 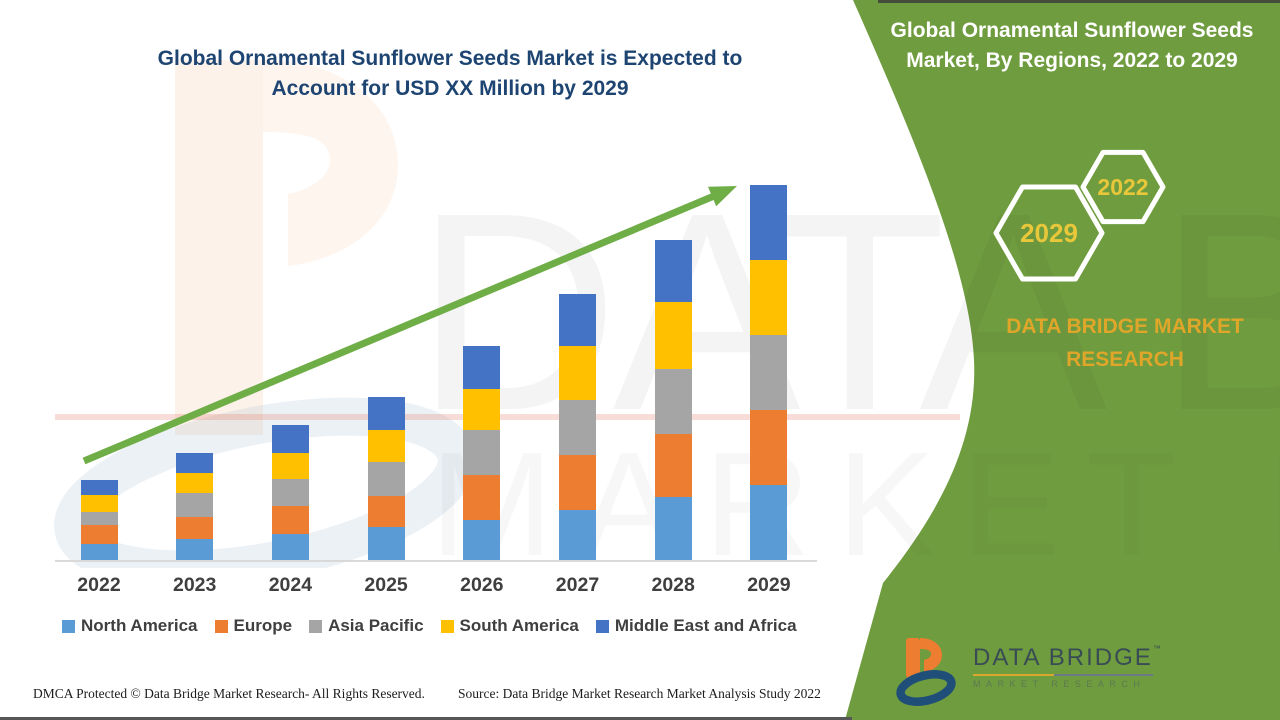 I want to click on side-panel-title-line2: Market, By Regions, 2022 to 2029, so click(x=1072, y=60).